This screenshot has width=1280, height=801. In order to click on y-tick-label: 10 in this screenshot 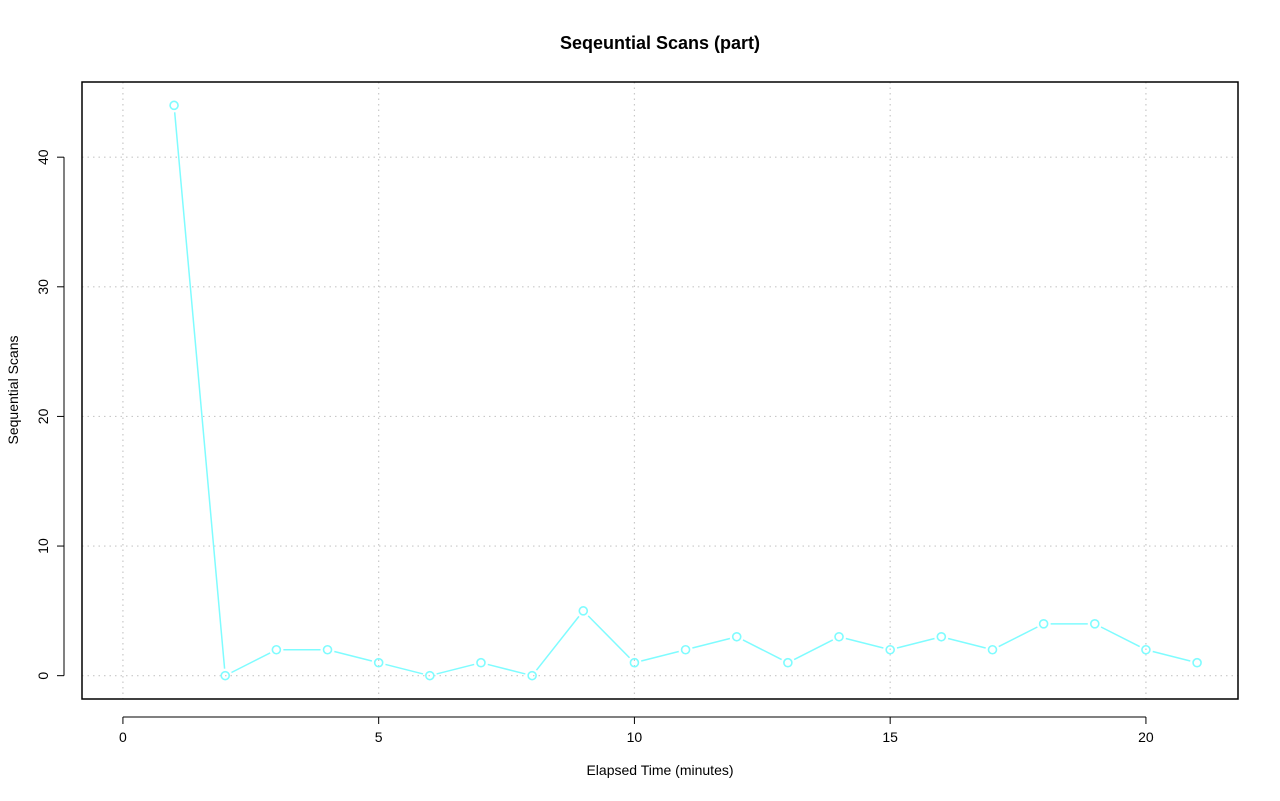, I will do `click(43, 546)`.